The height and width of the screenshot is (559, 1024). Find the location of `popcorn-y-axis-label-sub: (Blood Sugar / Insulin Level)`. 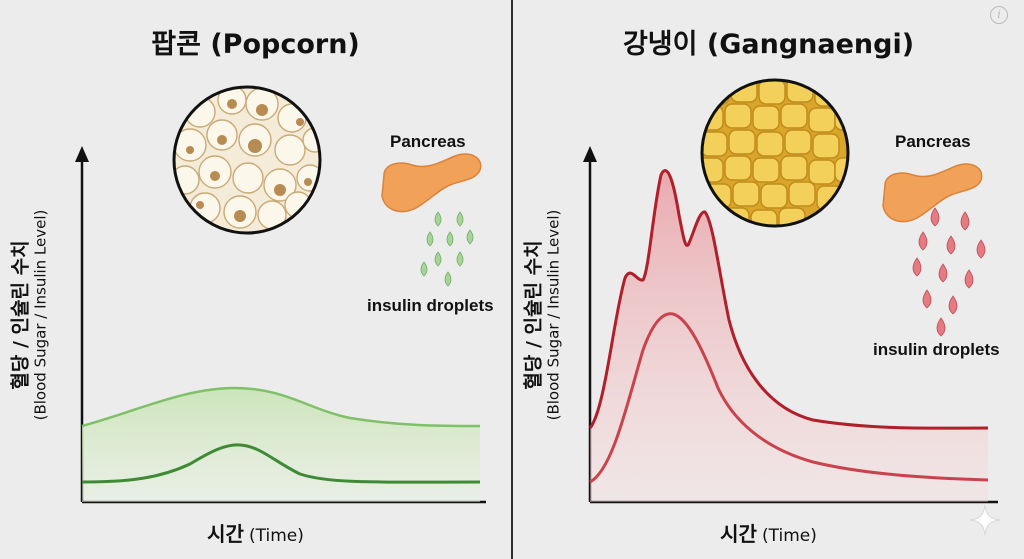

popcorn-y-axis-label-sub: (Blood Sugar / Insulin Level) is located at coordinates (40, 315).